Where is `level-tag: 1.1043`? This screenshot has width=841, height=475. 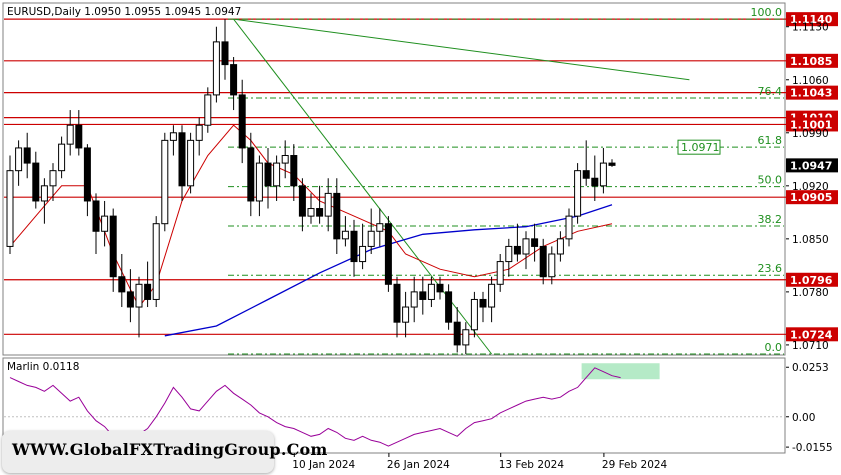 level-tag: 1.1043 is located at coordinates (812, 92).